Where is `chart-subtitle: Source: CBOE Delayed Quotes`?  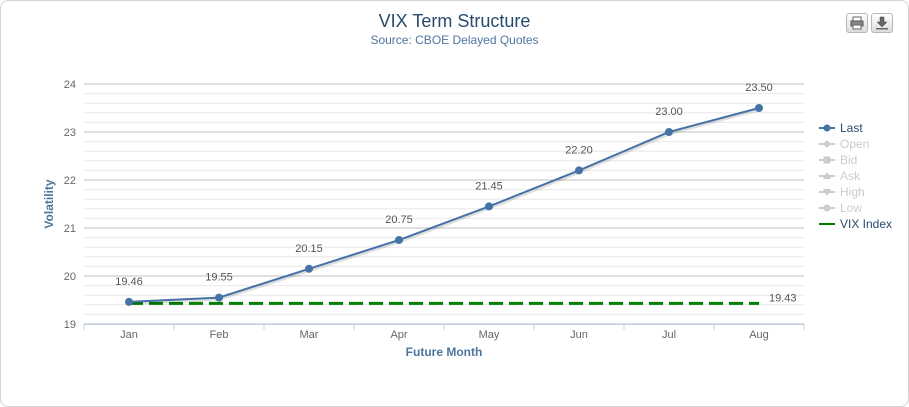 chart-subtitle: Source: CBOE Delayed Quotes is located at coordinates (454, 40).